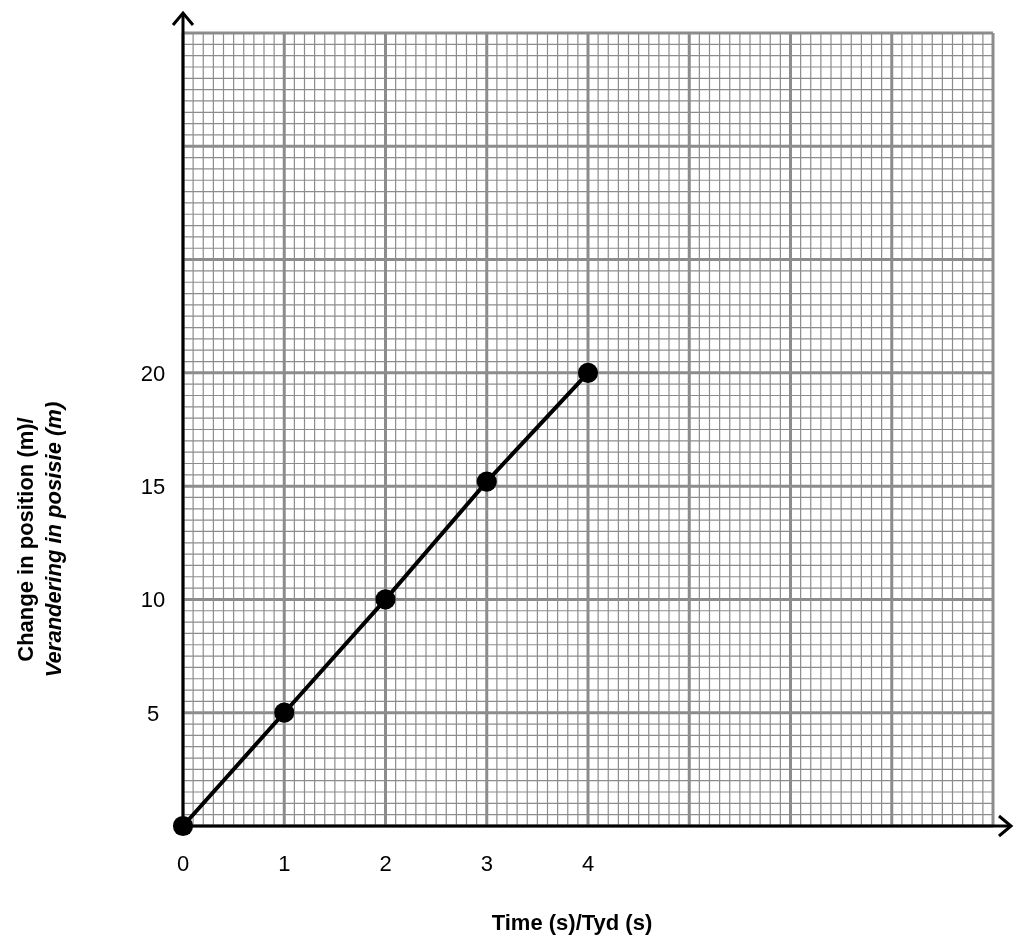  I want to click on y-axis-title: Change in position (m)/ Verandering in posisie (m), so click(39, 539).